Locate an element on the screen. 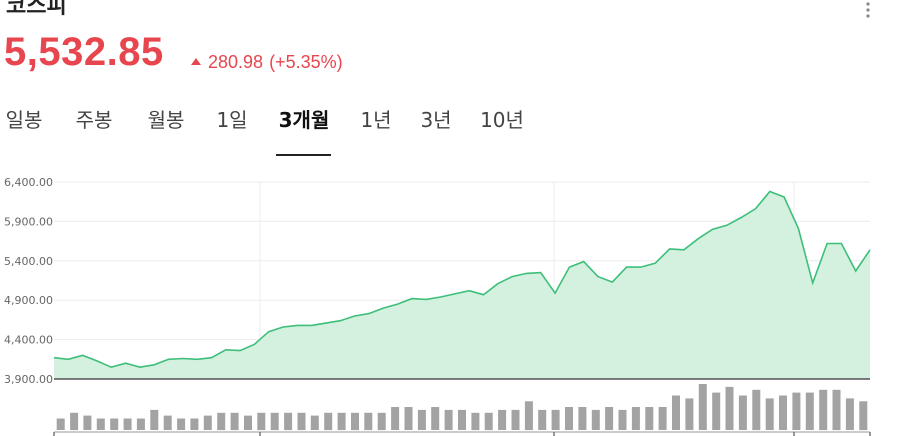  tab-1day: 1일 is located at coordinates (232, 120).